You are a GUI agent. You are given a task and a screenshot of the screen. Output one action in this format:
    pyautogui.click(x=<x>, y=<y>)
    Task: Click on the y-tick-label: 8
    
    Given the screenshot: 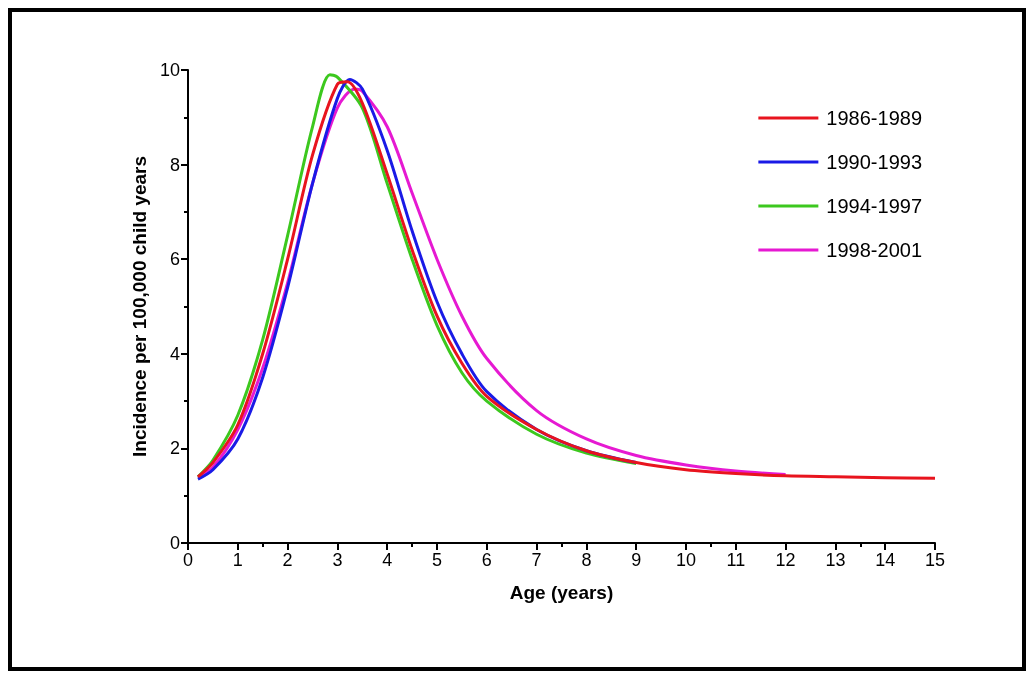 What is the action you would take?
    pyautogui.click(x=174, y=164)
    